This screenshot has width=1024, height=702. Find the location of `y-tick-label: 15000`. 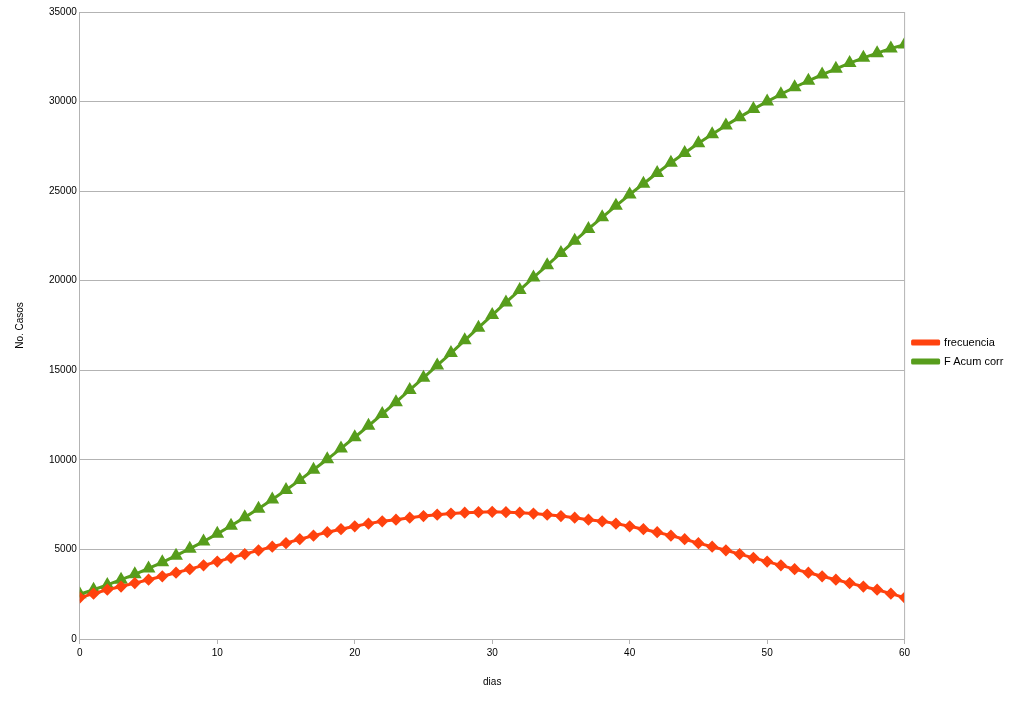

y-tick-label: 15000 is located at coordinates (63, 370).